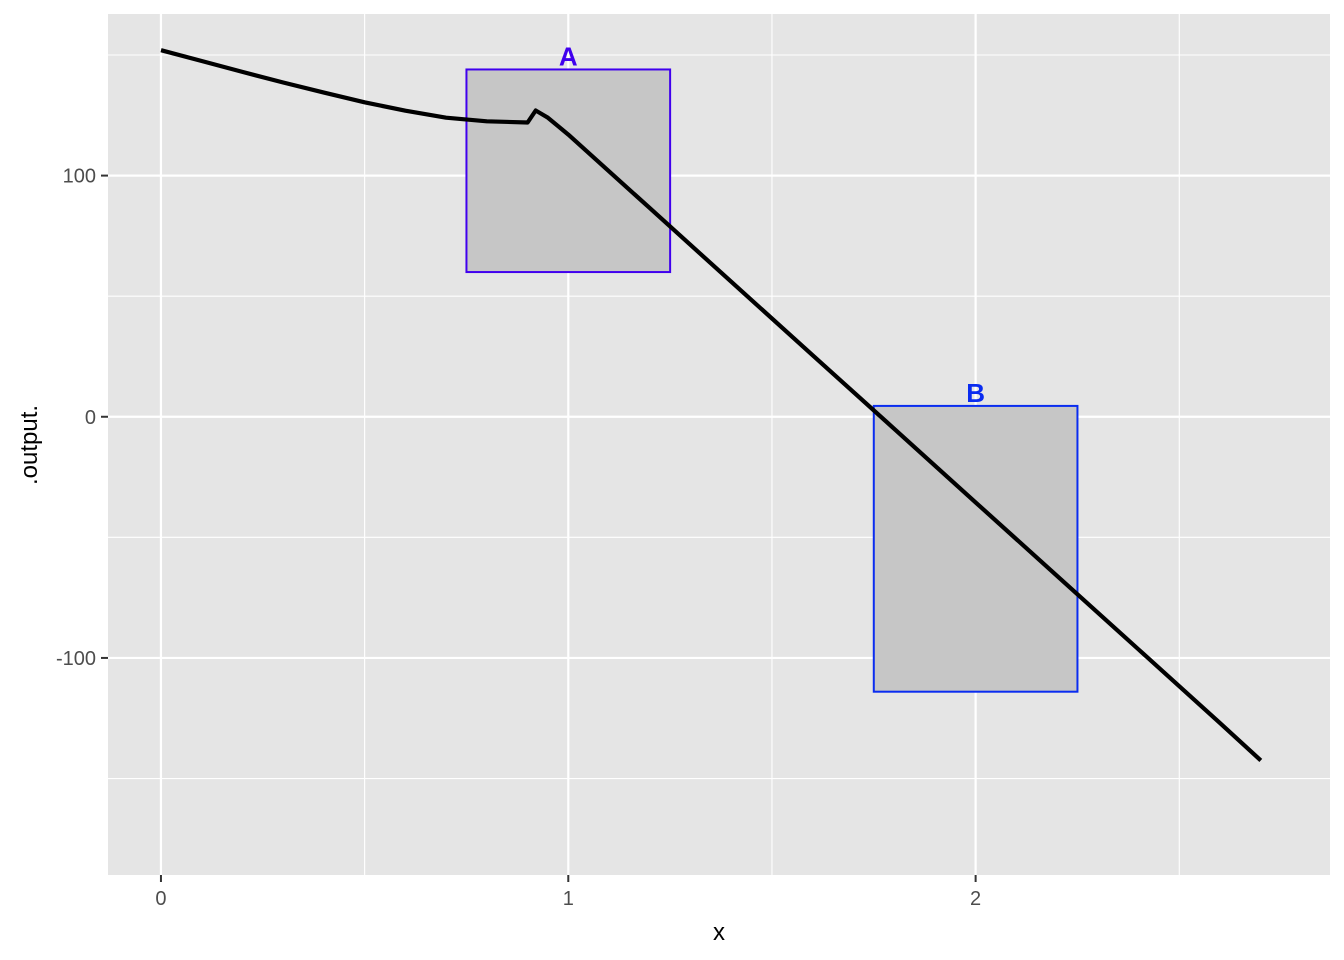 Image resolution: width=1344 pixels, height=960 pixels. What do you see at coordinates (79, 177) in the screenshot?
I see `y-tick-label-2: 100` at bounding box center [79, 177].